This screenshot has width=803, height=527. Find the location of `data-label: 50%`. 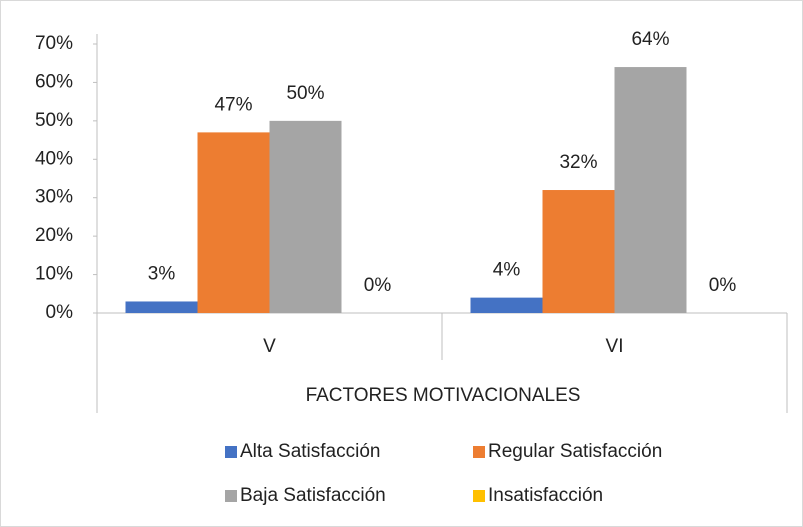

data-label: 50% is located at coordinates (305, 93).